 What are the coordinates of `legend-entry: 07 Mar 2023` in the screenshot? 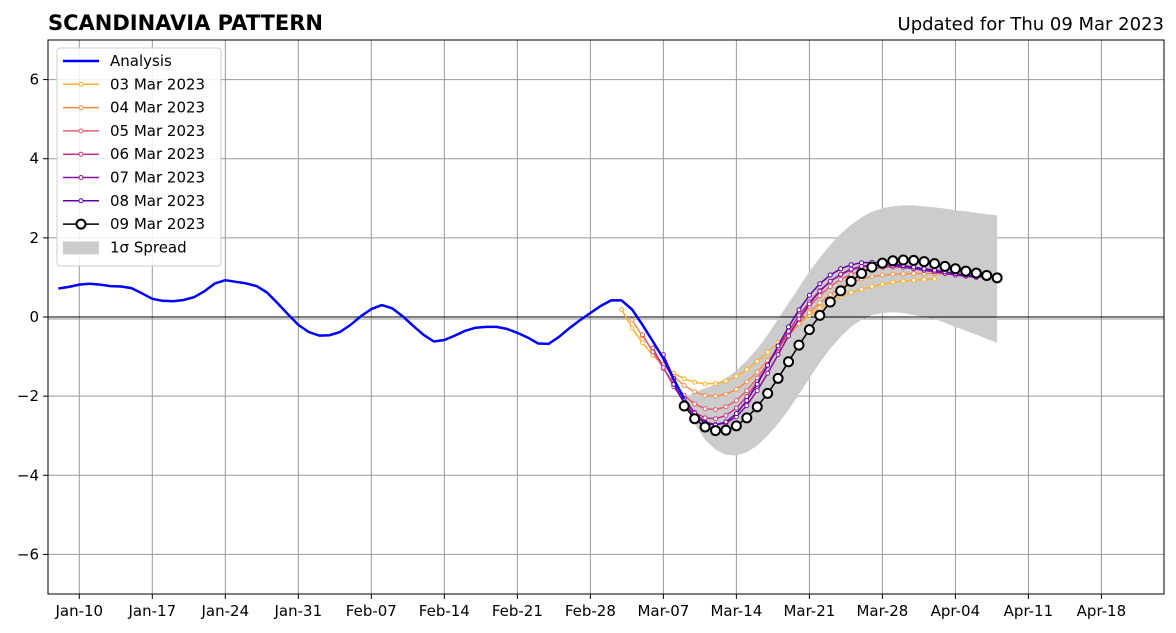 It's located at (134, 178).